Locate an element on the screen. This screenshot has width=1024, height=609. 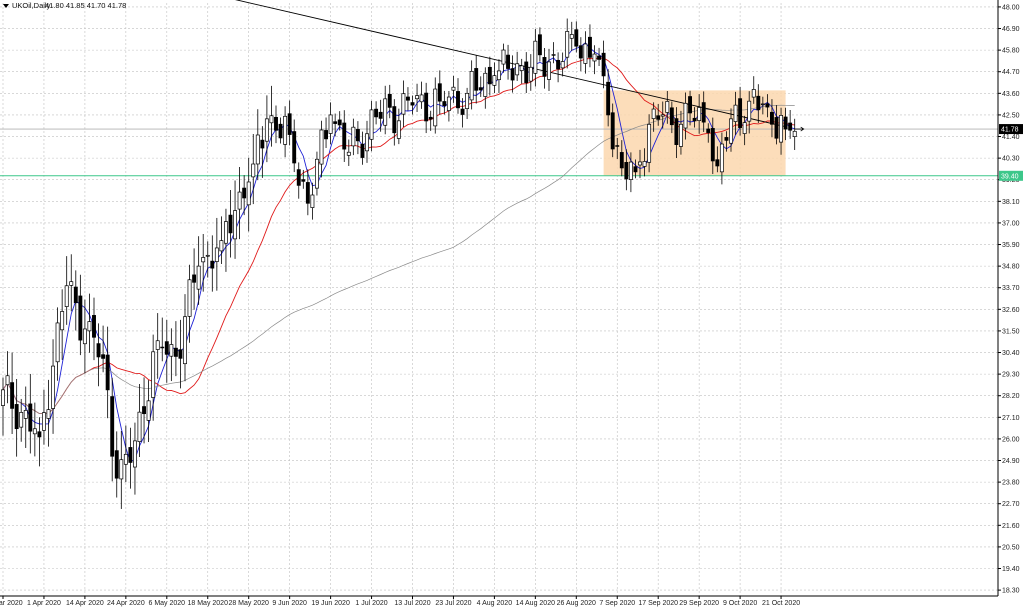
range-box is located at coordinates (694, 133).